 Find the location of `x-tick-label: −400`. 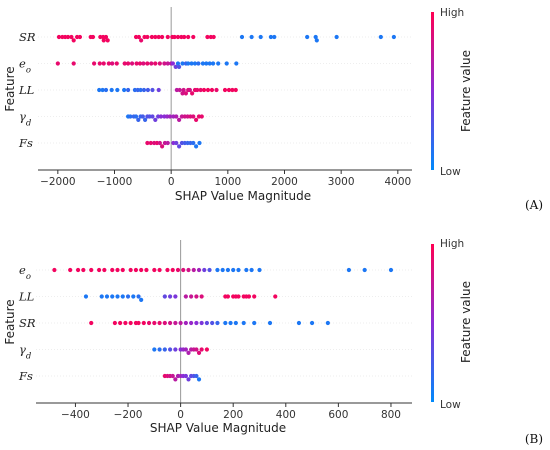

x-tick-label: −400 is located at coordinates (75, 415).